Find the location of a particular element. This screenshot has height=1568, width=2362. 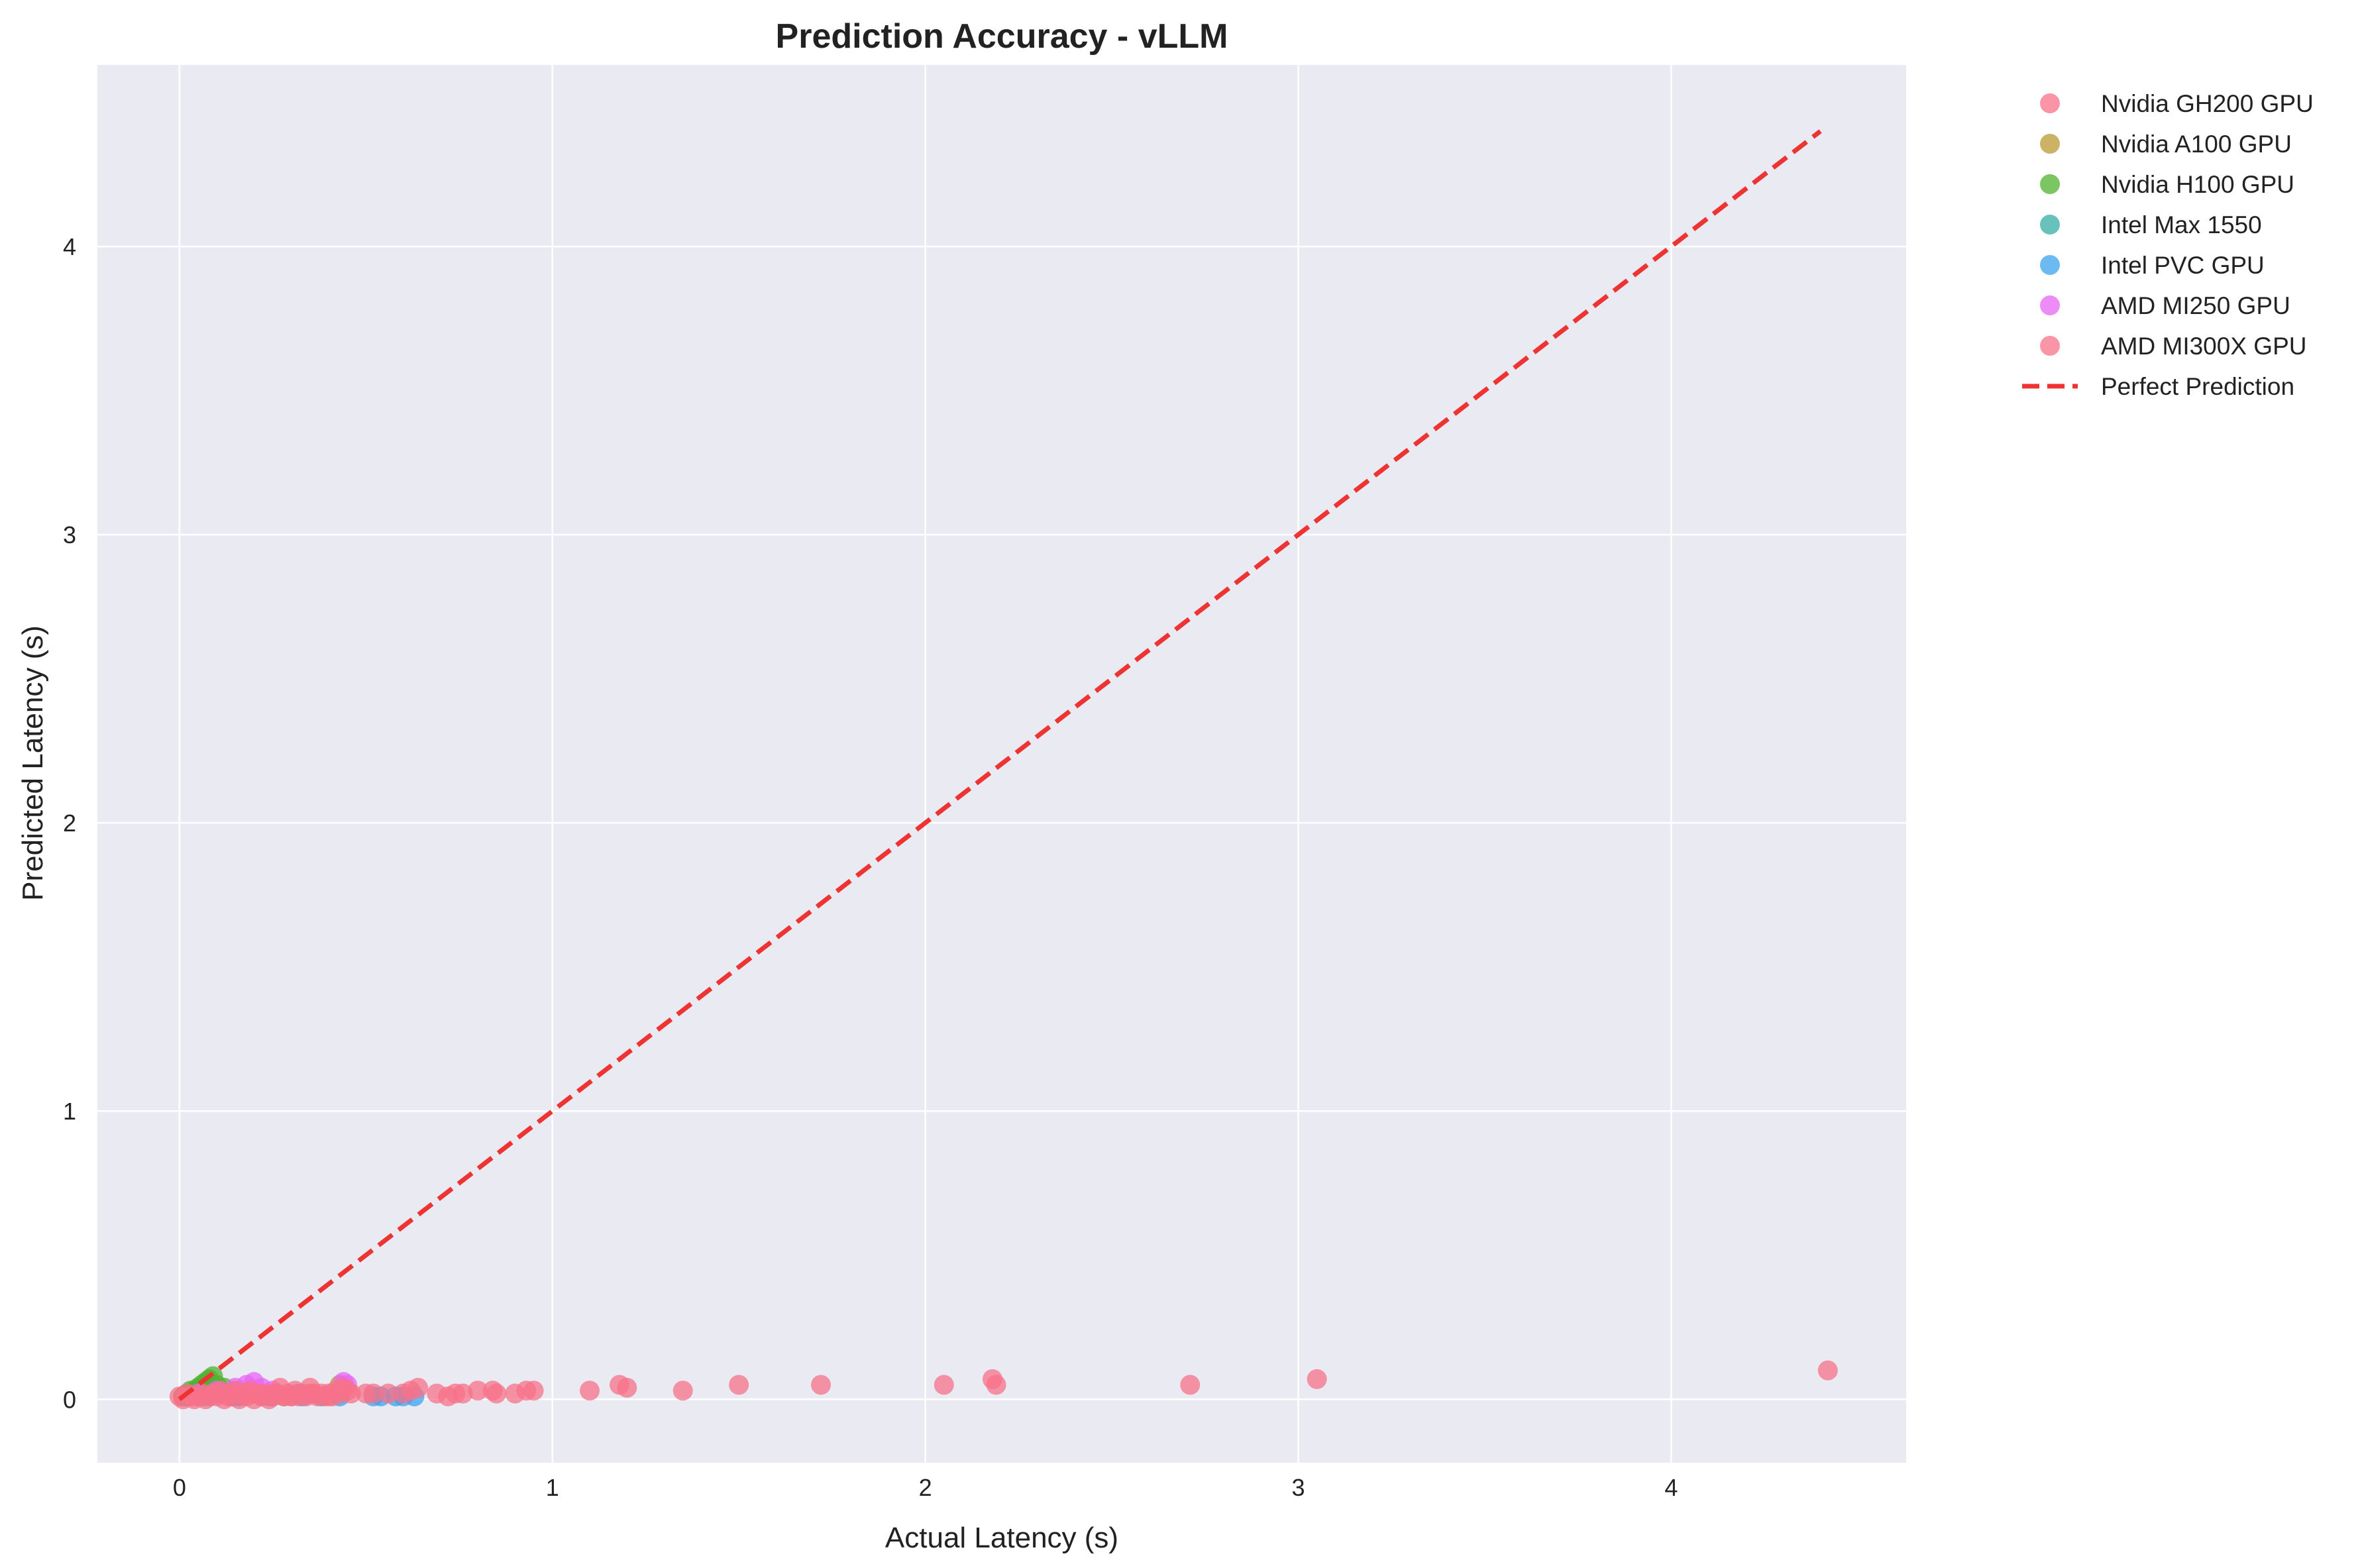

y-tick-label: 3 is located at coordinates (69, 535).